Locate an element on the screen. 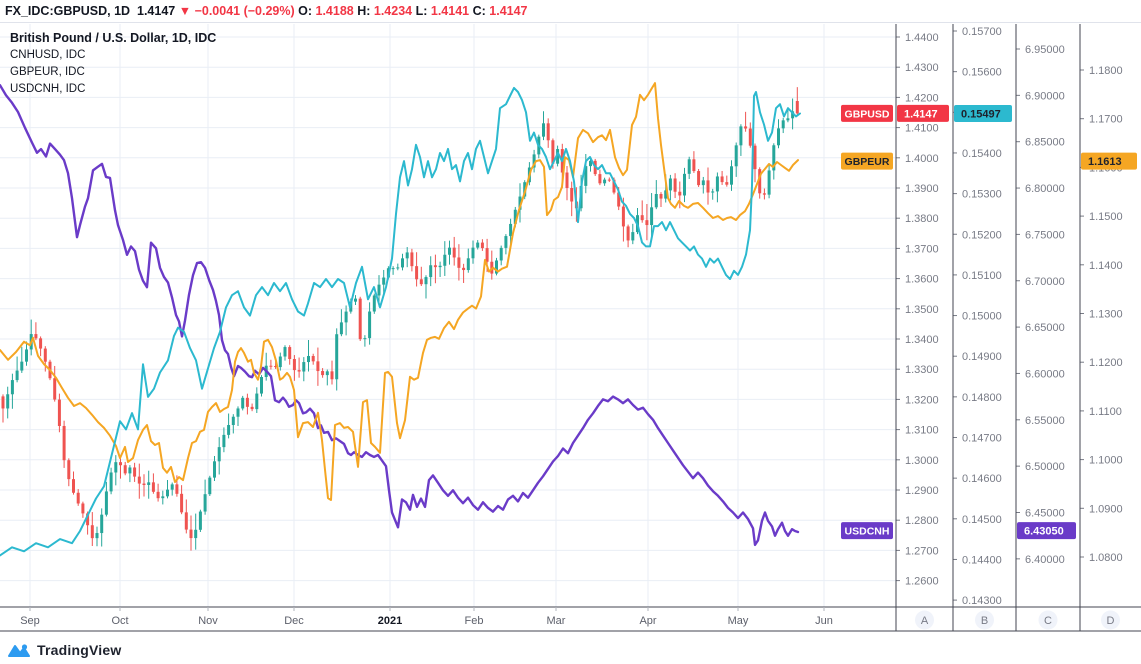  ohlc-value: 1.4147 is located at coordinates (506, 10).